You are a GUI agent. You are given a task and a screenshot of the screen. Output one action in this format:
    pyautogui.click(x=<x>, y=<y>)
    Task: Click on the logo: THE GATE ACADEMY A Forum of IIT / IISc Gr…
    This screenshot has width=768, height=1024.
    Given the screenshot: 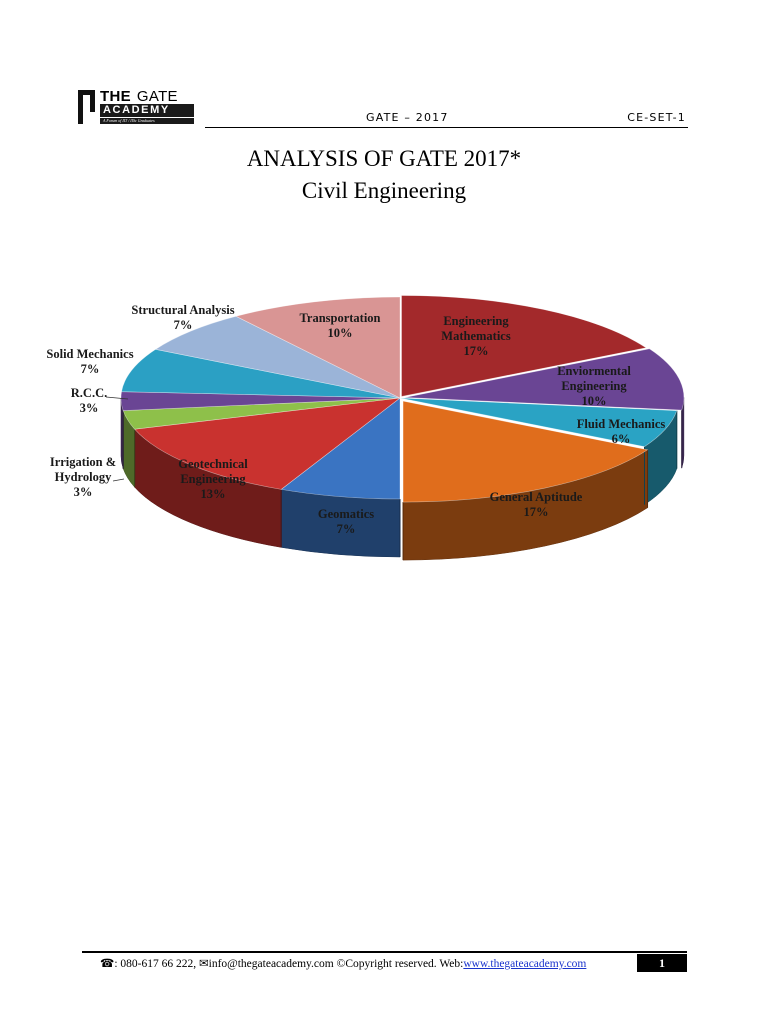 What is the action you would take?
    pyautogui.click(x=136, y=106)
    